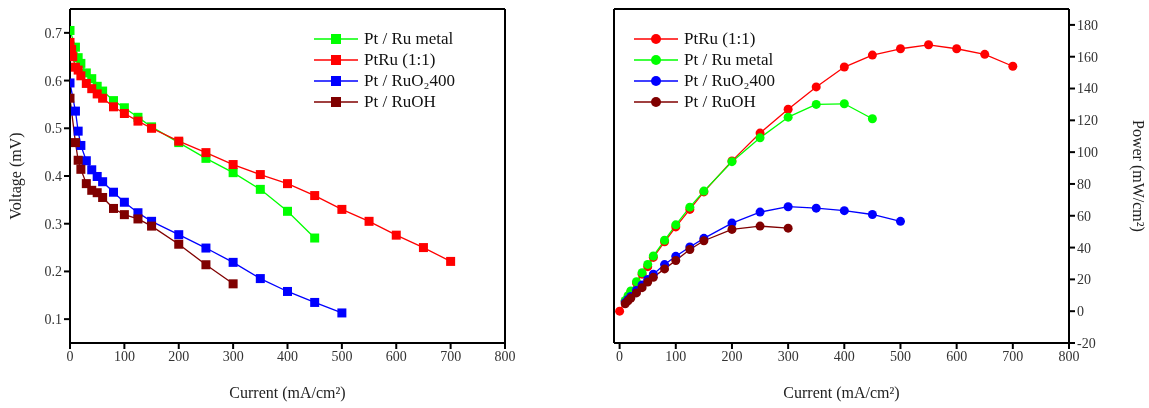 The image size is (1149, 408). What do you see at coordinates (53, 176) in the screenshot?
I see `y-tick-label: 0.4` at bounding box center [53, 176].